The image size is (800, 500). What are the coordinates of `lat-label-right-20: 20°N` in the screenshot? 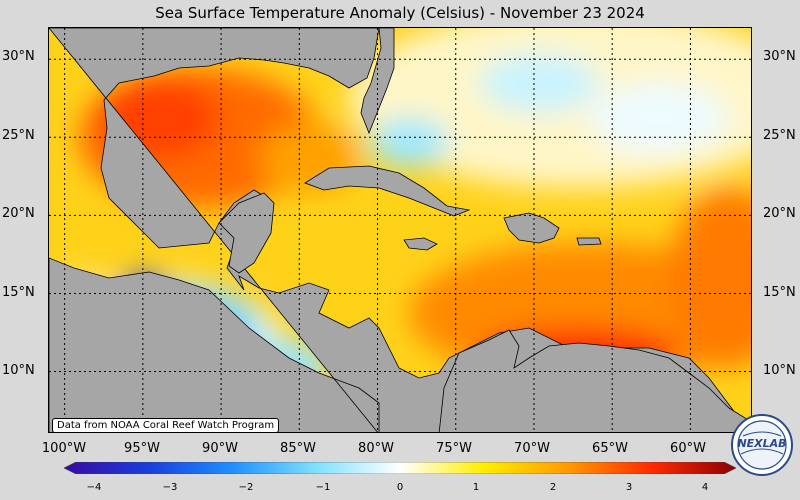 It's located at (779, 213).